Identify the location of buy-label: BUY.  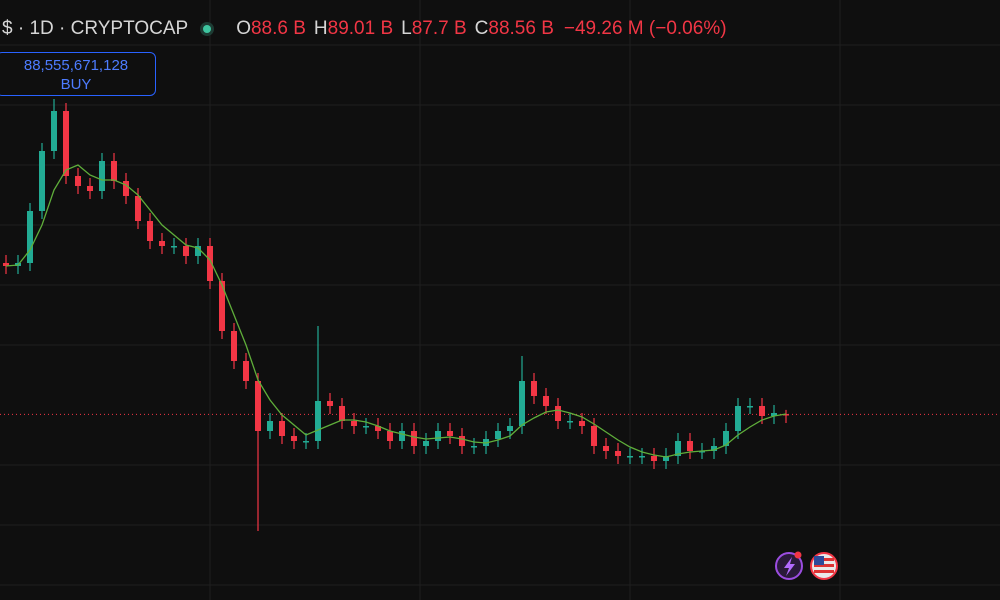
(76, 84).